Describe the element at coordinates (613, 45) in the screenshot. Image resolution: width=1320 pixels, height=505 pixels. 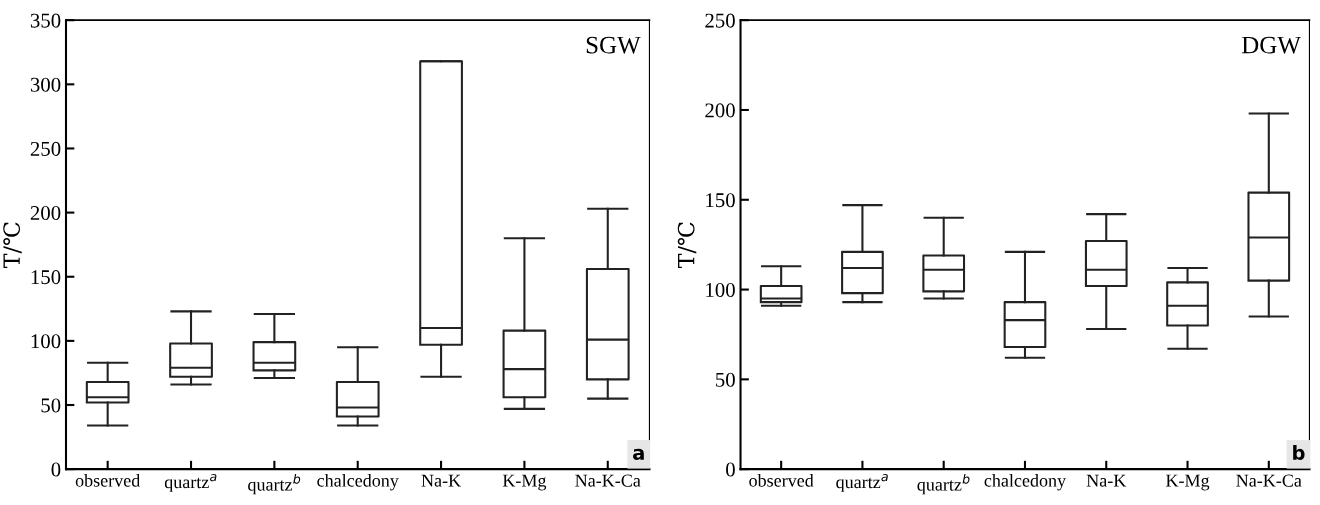
I see `chart-title: SGW` at that location.